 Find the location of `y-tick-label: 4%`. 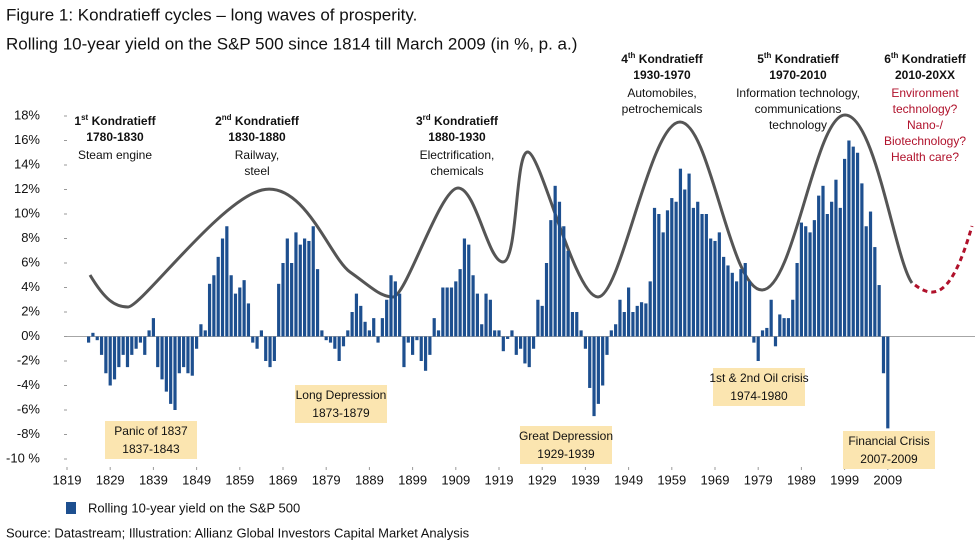

y-tick-label: 4% is located at coordinates (30, 286).